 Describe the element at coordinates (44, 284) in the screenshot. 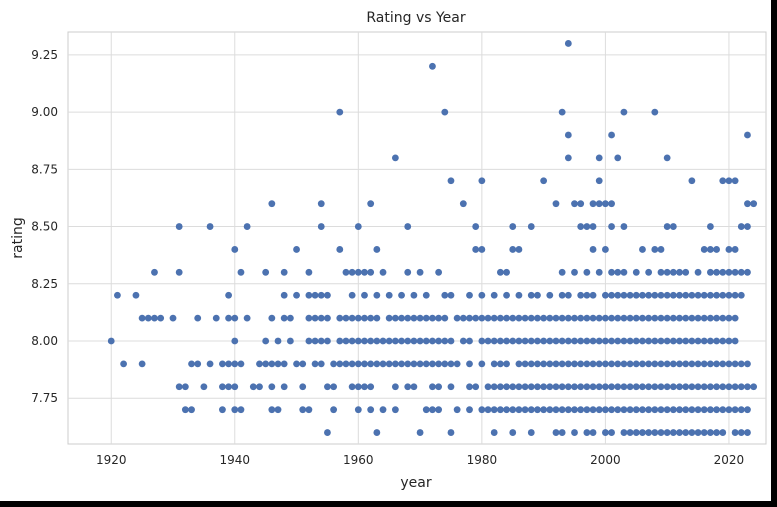

I see `y-tick-label: 8.25` at that location.